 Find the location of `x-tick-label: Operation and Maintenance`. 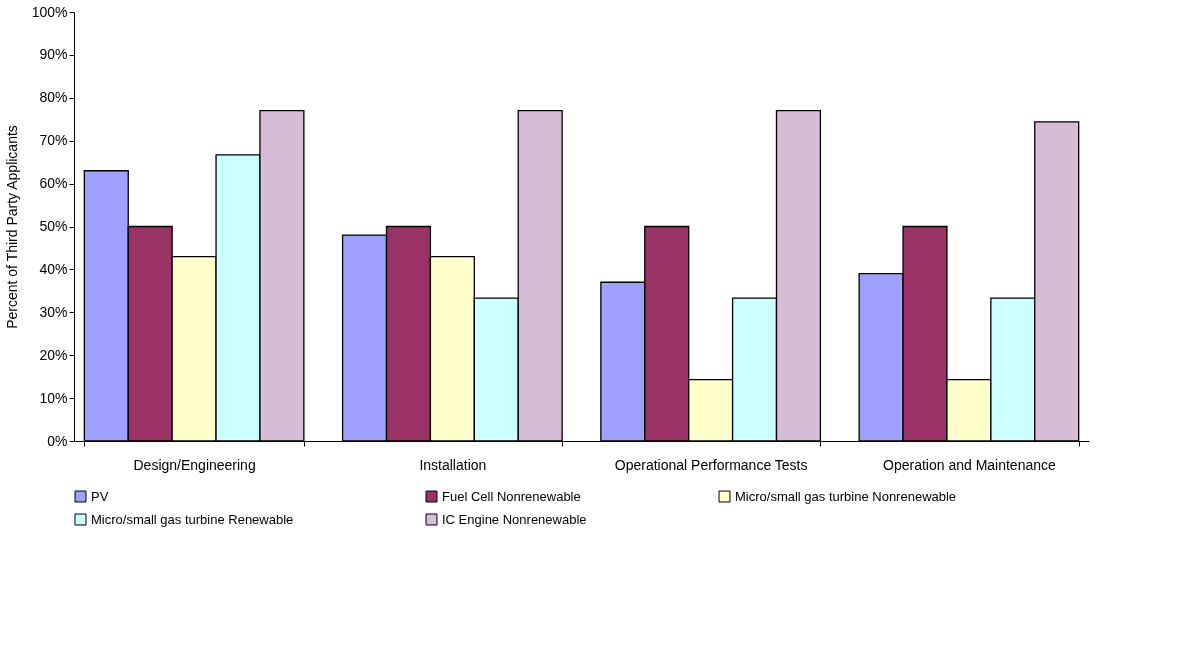

x-tick-label: Operation and Maintenance is located at coordinates (970, 464).